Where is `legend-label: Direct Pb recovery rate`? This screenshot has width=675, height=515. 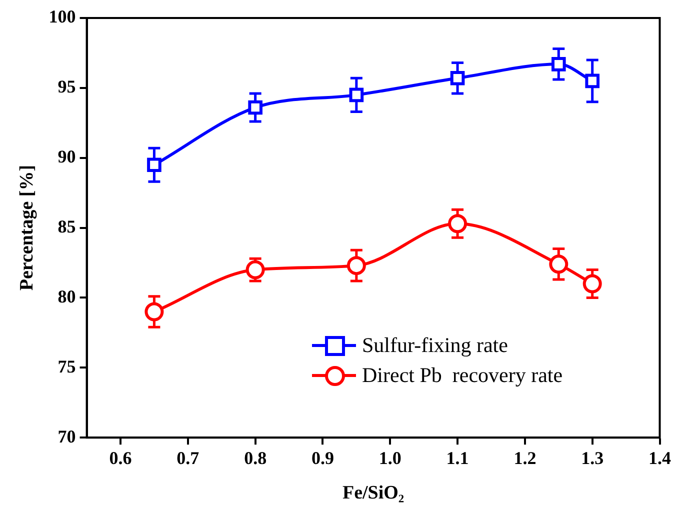
legend-label: Direct Pb recovery rate is located at coordinates (462, 375).